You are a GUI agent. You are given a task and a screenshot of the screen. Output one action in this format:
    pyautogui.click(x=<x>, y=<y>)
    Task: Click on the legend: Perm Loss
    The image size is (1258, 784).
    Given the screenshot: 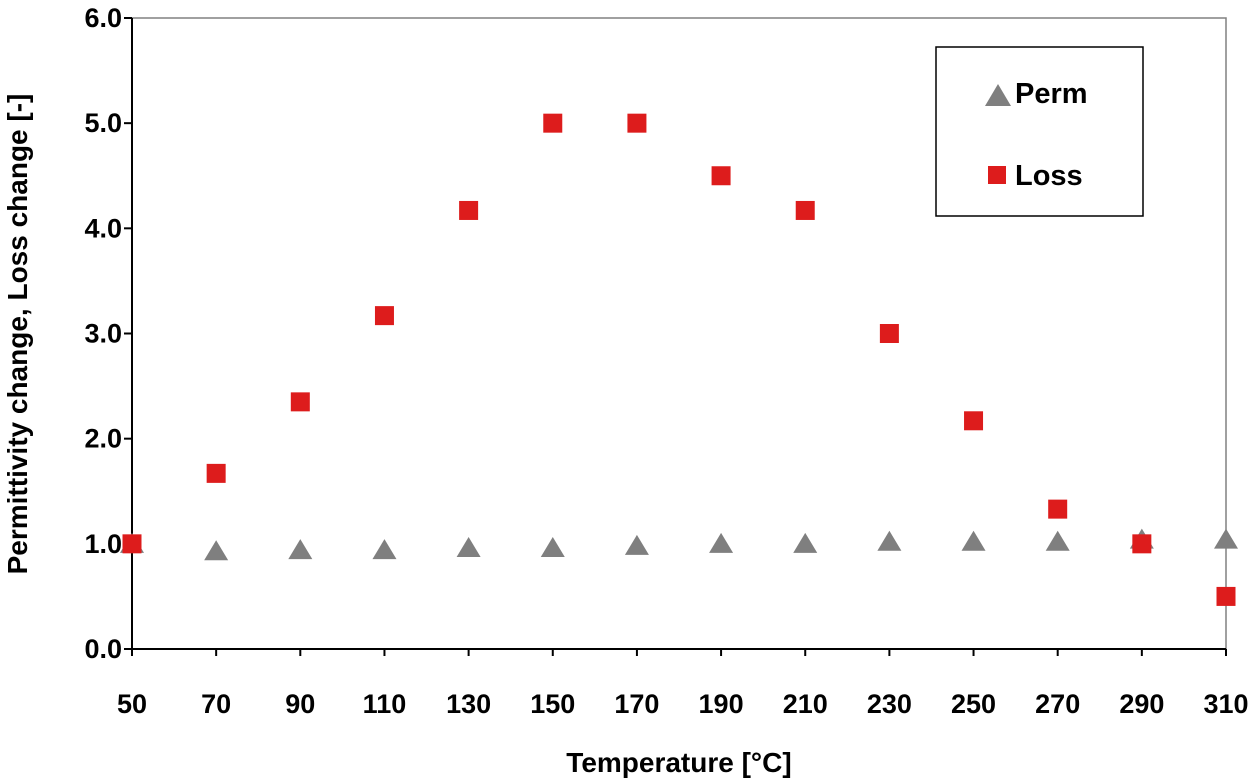 What is the action you would take?
    pyautogui.click(x=1039, y=131)
    